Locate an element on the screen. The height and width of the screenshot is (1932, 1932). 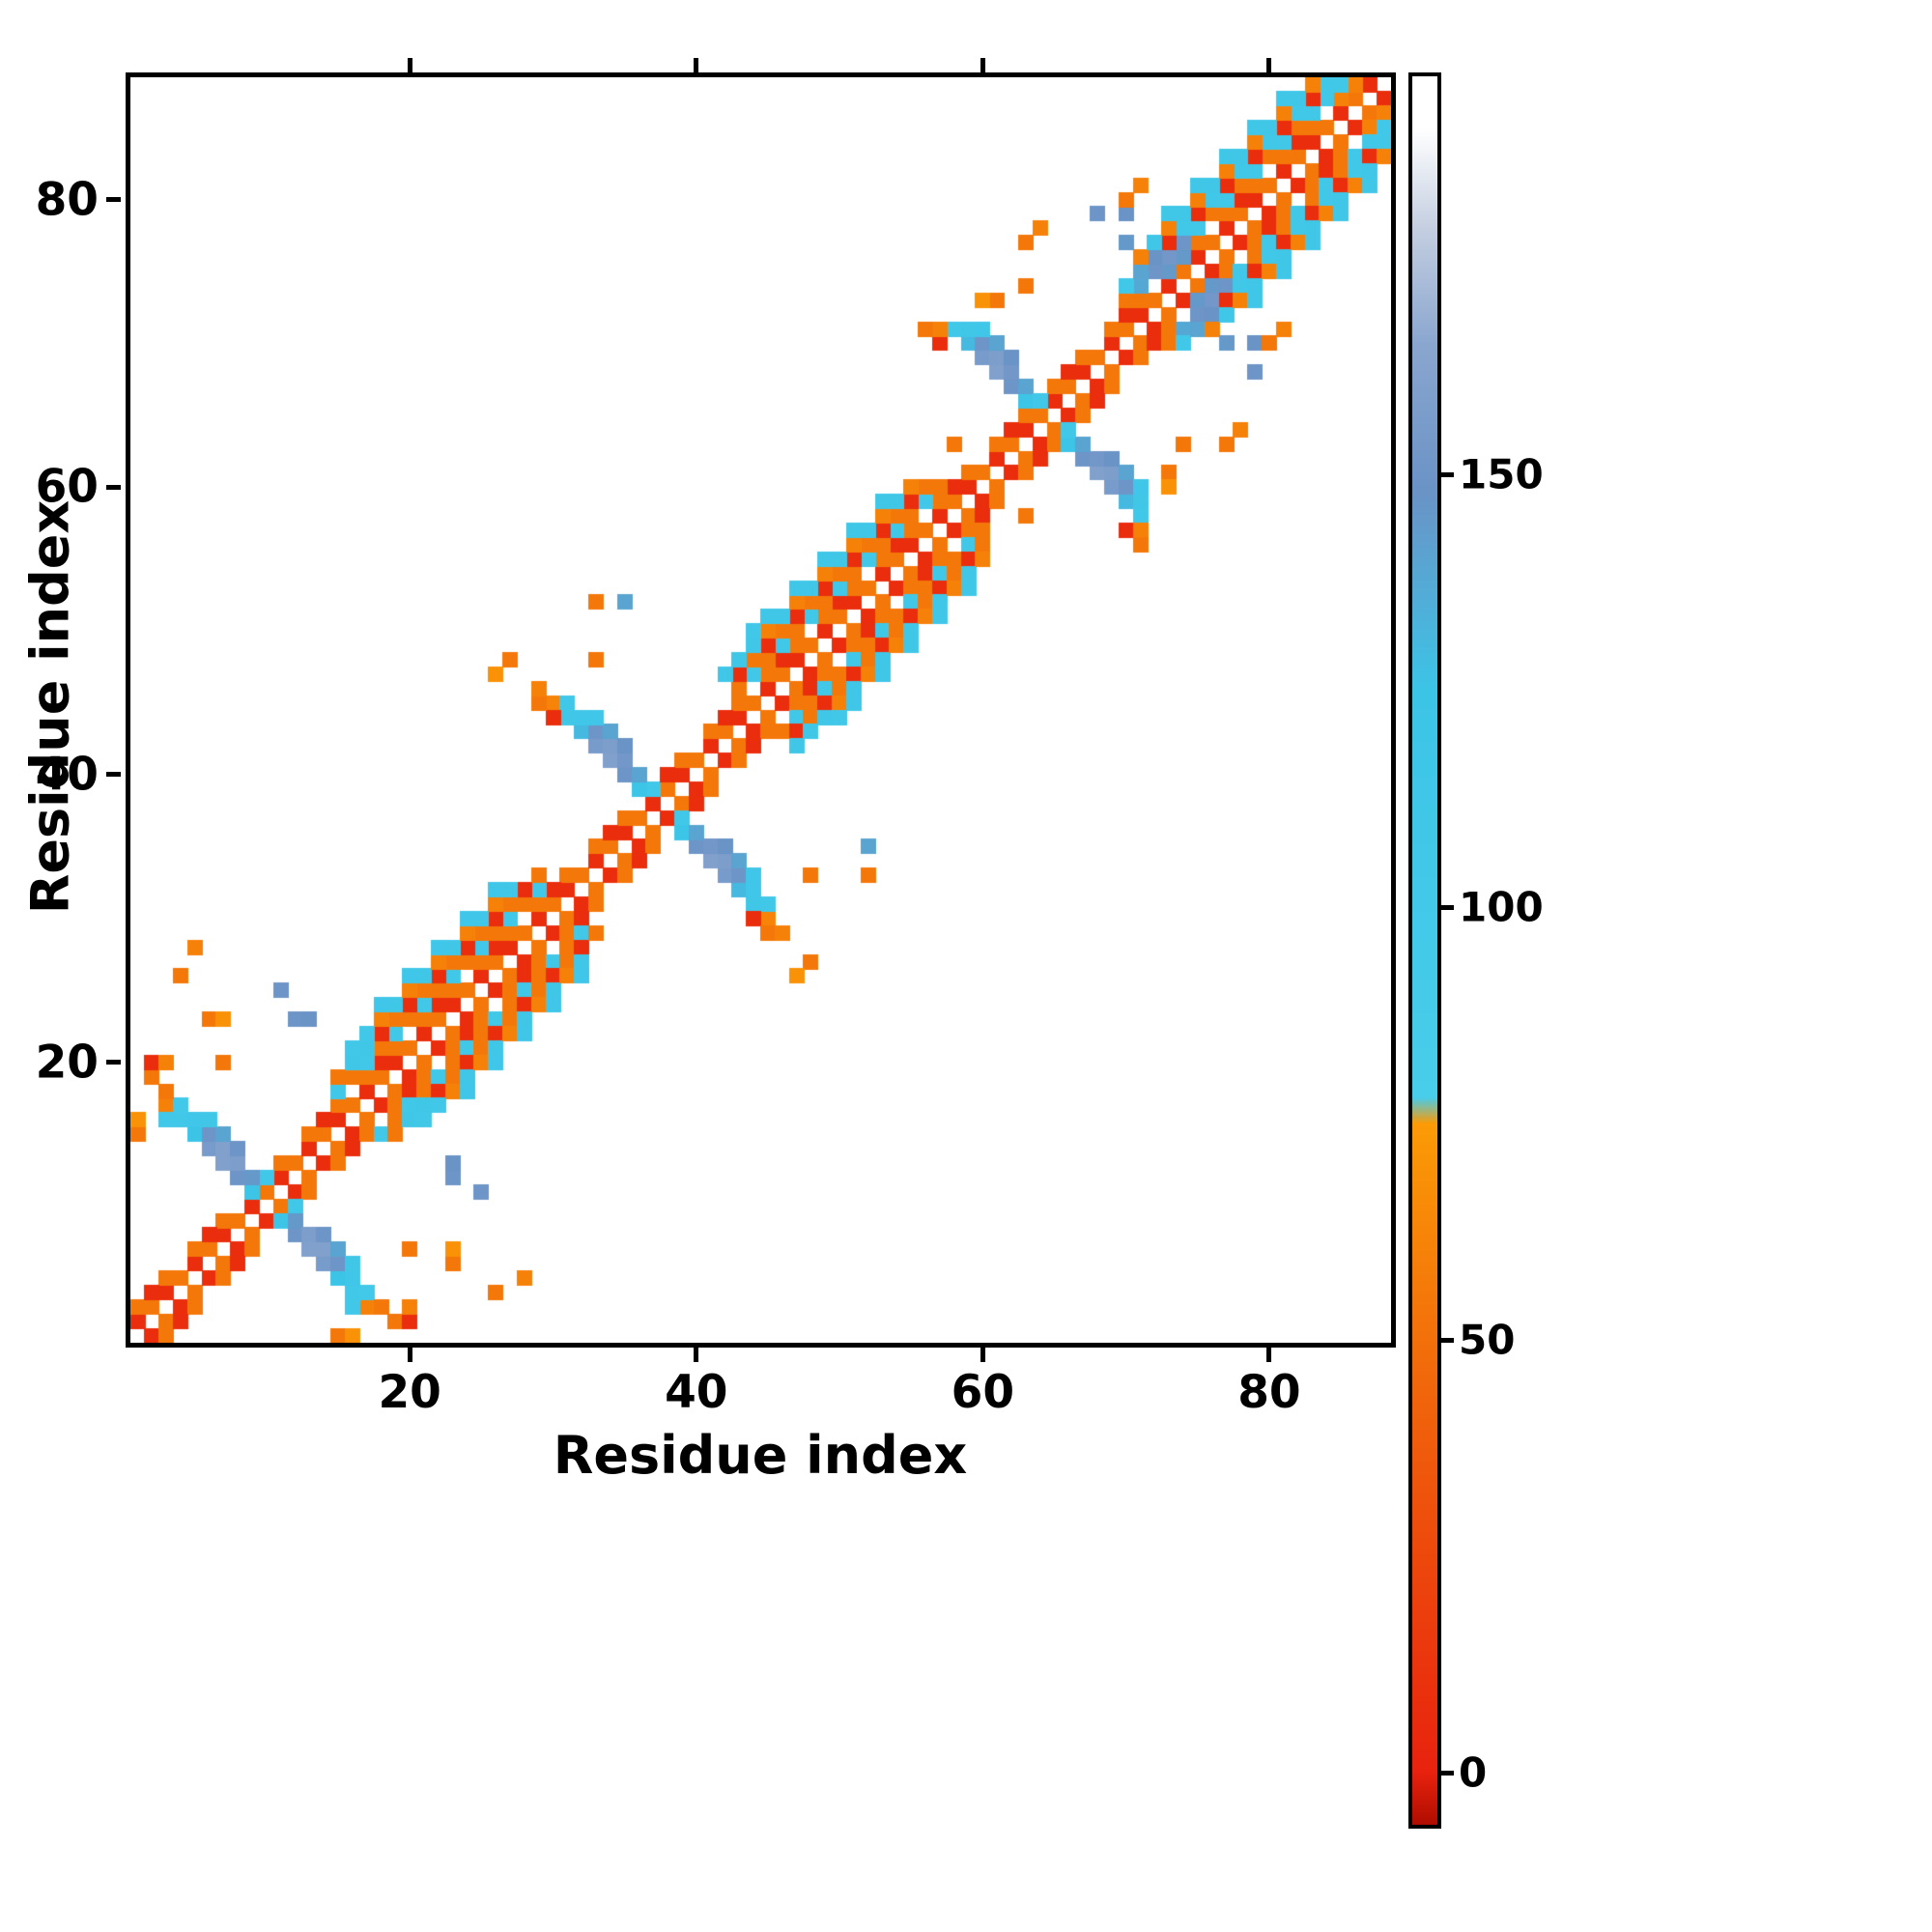
x-tick-label: 20 is located at coordinates (409, 1392).